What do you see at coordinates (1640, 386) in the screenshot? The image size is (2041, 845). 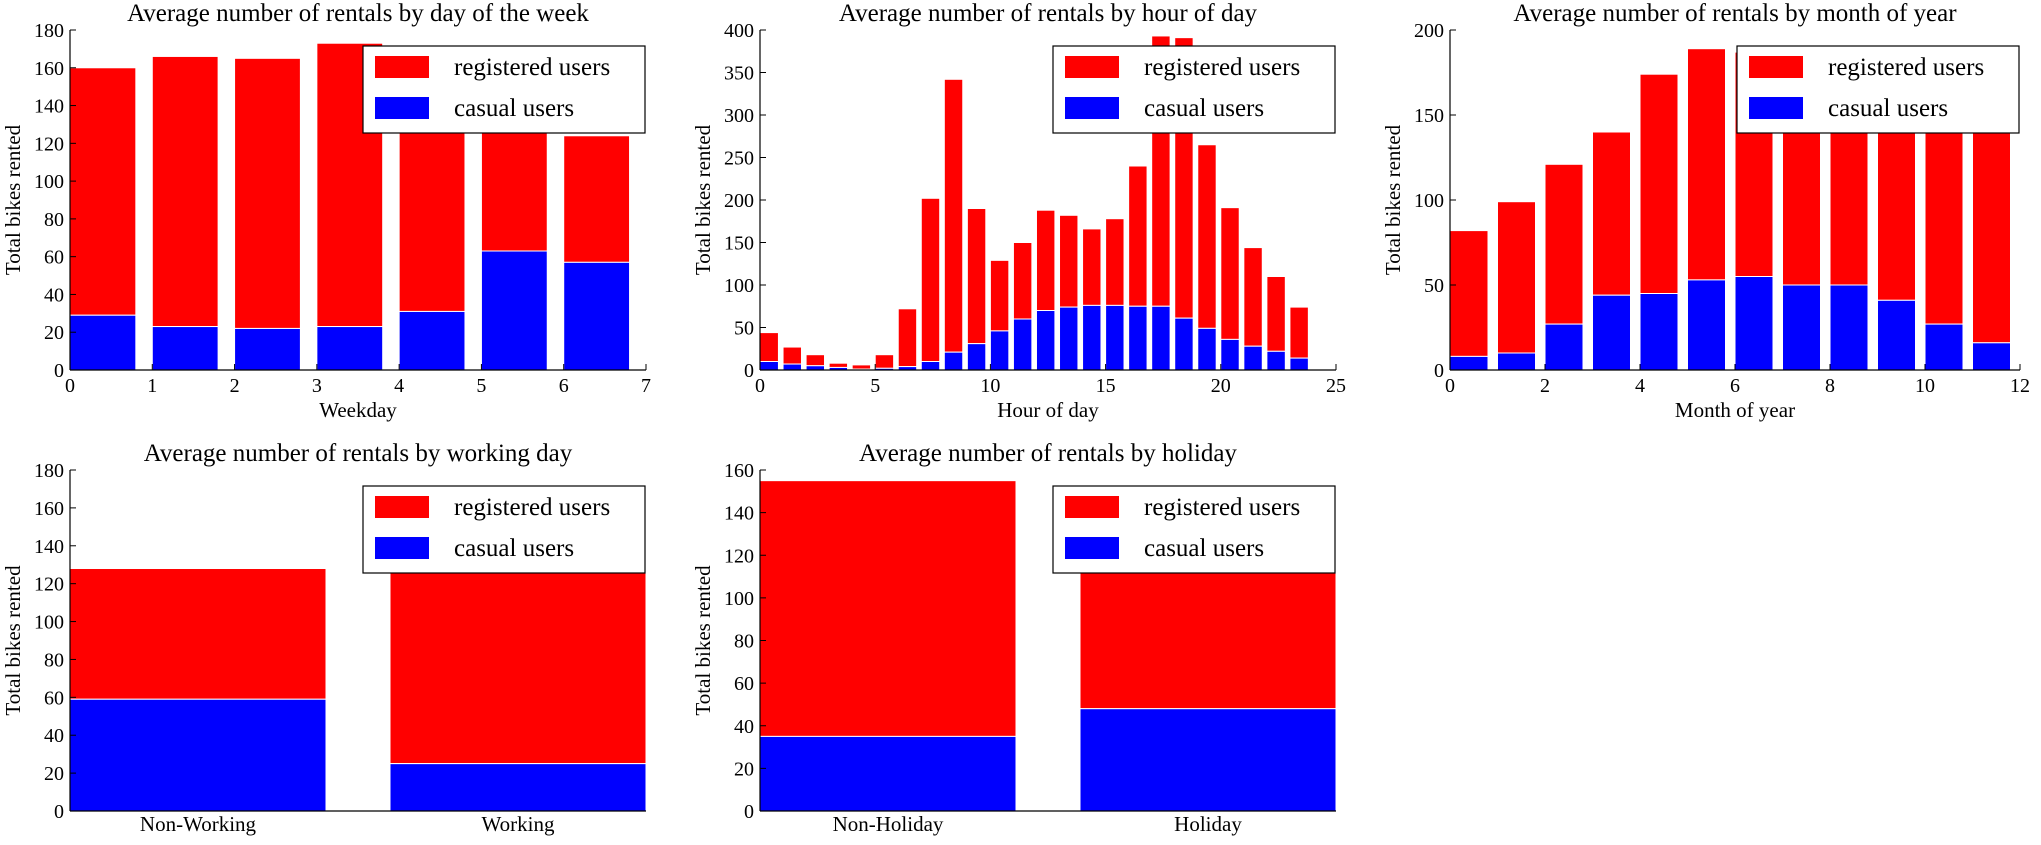 I see `x-tick-label: 4` at bounding box center [1640, 386].